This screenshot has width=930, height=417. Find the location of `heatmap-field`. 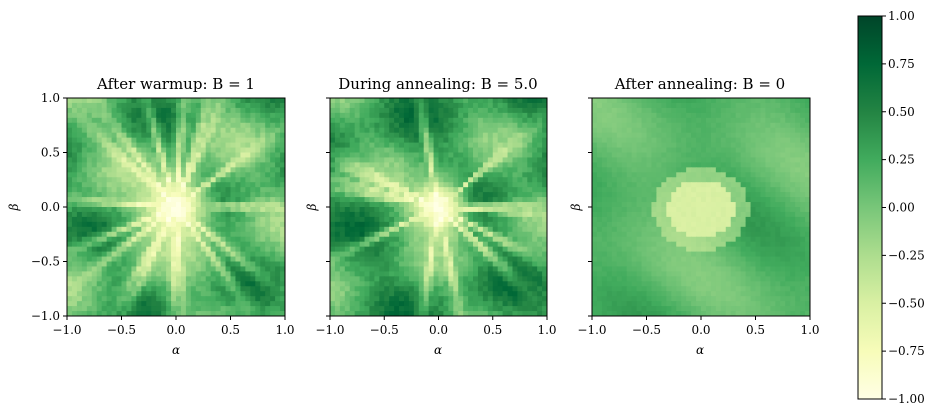

heatmap-field is located at coordinates (701, 207).